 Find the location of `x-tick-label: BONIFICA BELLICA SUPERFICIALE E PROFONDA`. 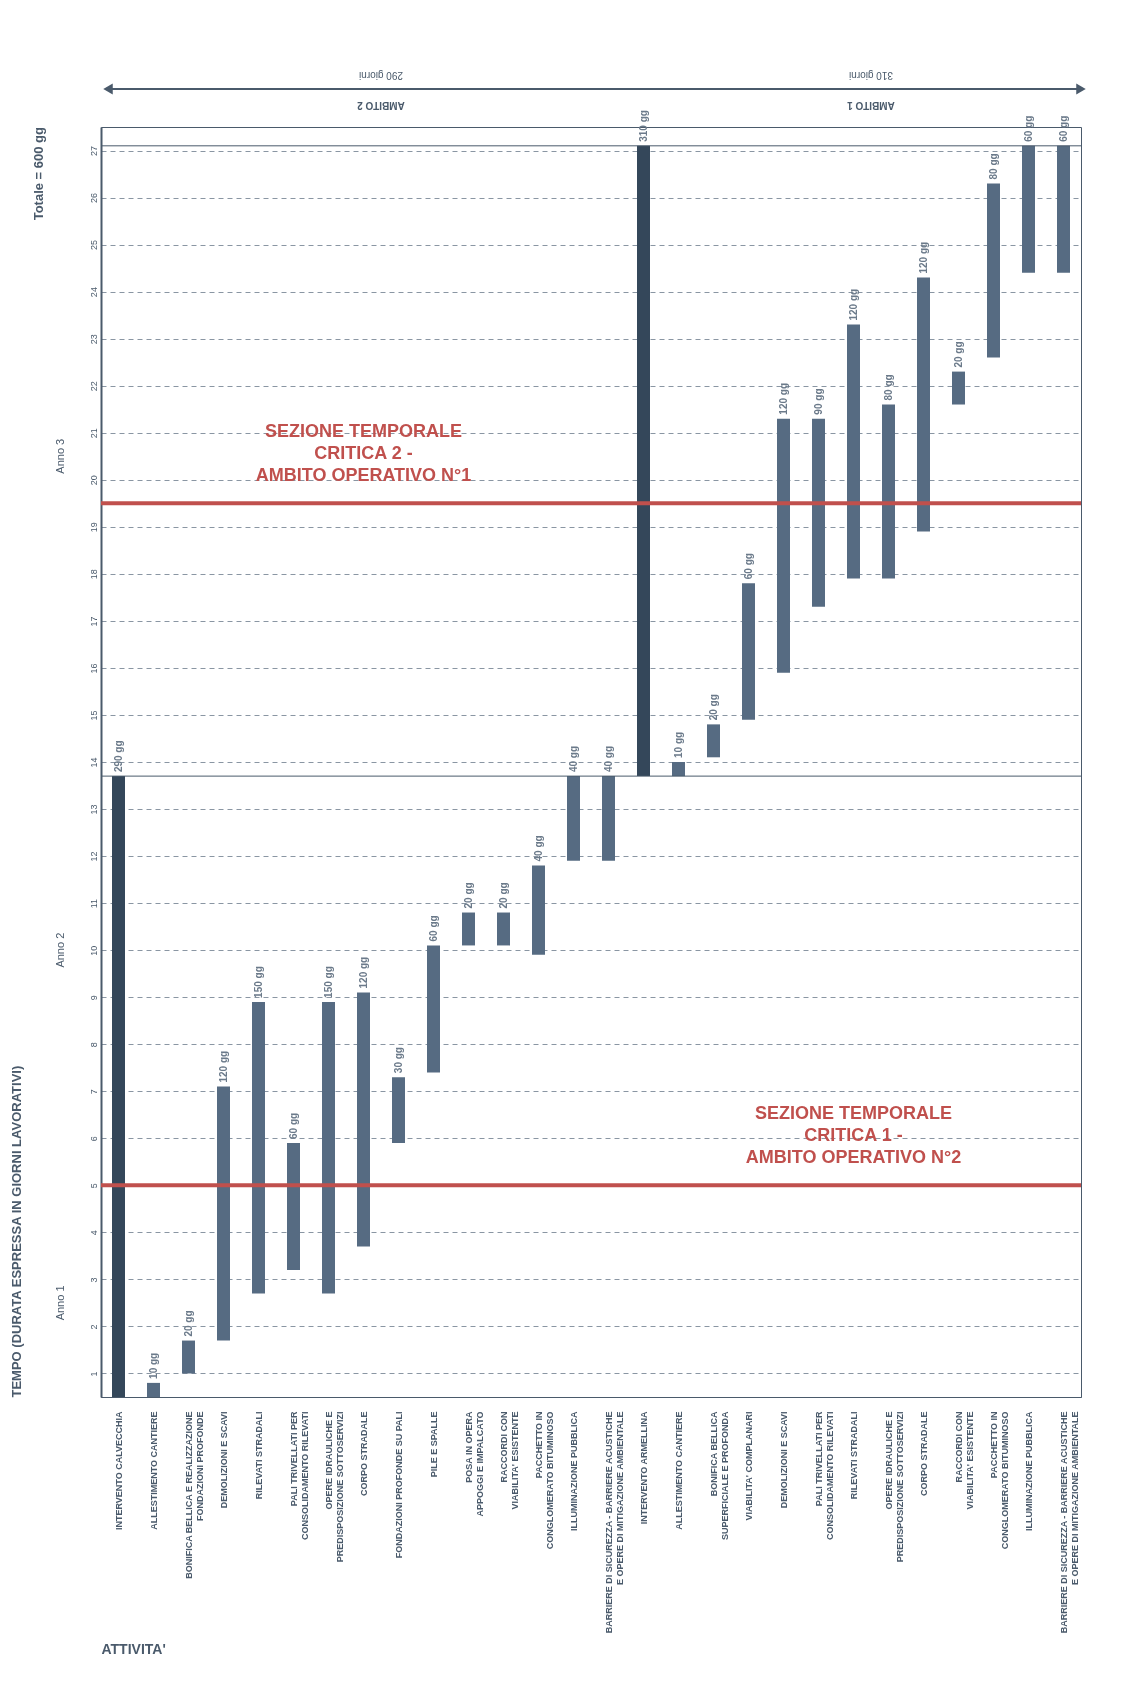

x-tick-label: BONIFICA BELLICA SUPERFICIALE E PROFONDA is located at coordinates (719, 1476).